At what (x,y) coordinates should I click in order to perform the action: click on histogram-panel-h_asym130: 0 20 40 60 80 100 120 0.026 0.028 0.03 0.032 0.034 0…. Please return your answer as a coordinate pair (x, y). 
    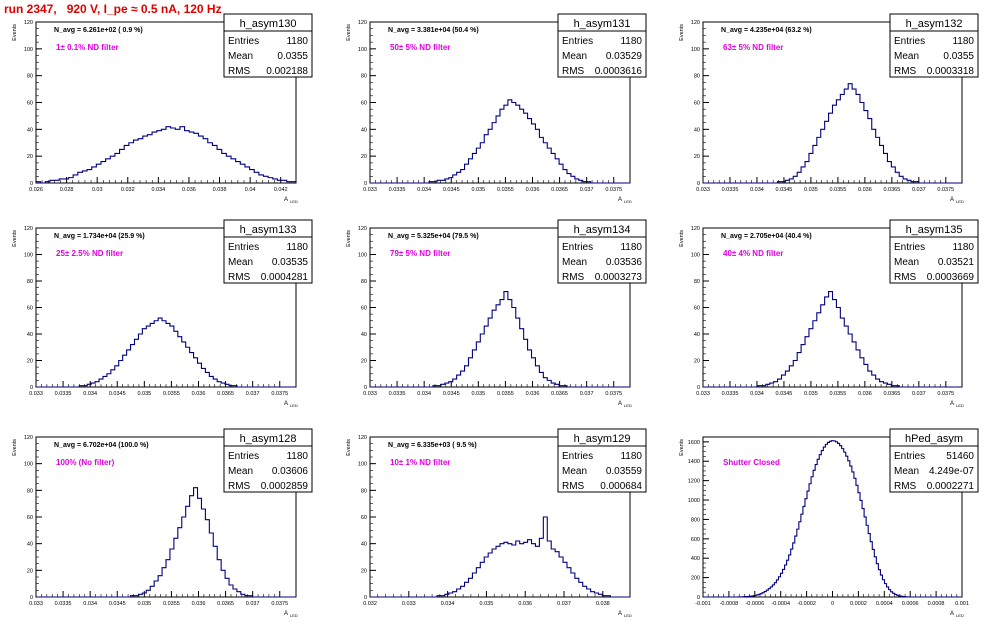
    Looking at the image, I should click on (162, 108).